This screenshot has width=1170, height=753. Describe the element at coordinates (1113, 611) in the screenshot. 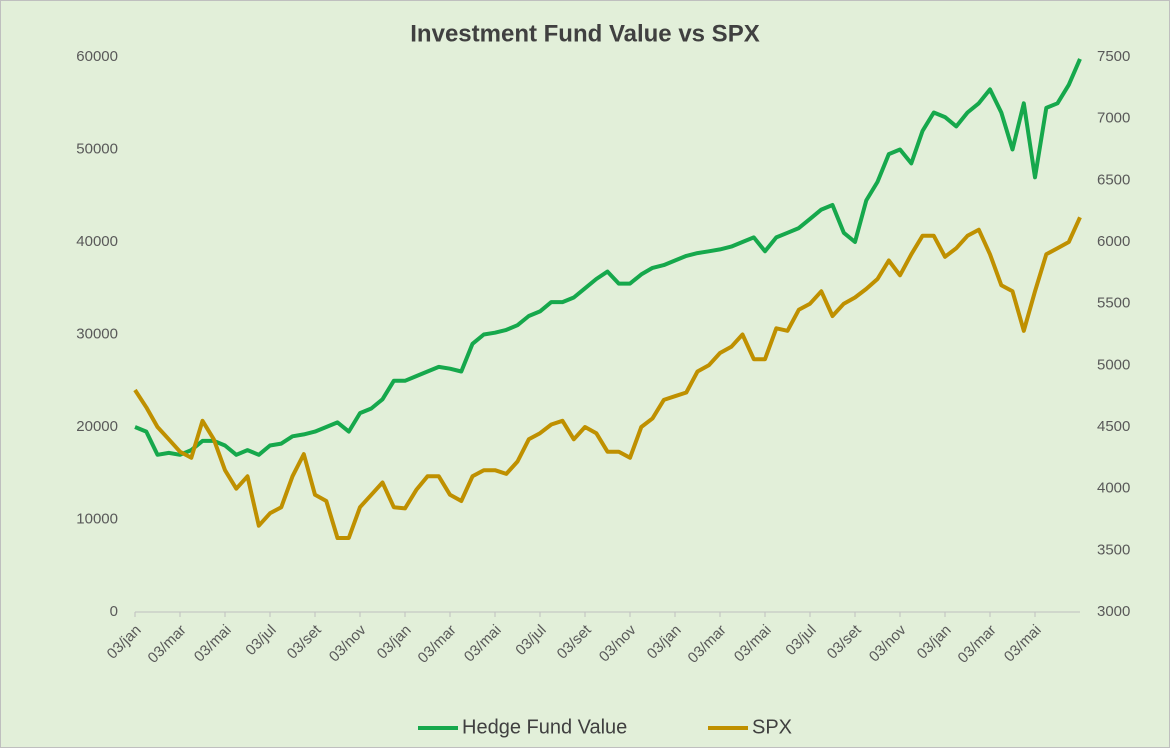

I see `y2-tick-label: 3000` at that location.